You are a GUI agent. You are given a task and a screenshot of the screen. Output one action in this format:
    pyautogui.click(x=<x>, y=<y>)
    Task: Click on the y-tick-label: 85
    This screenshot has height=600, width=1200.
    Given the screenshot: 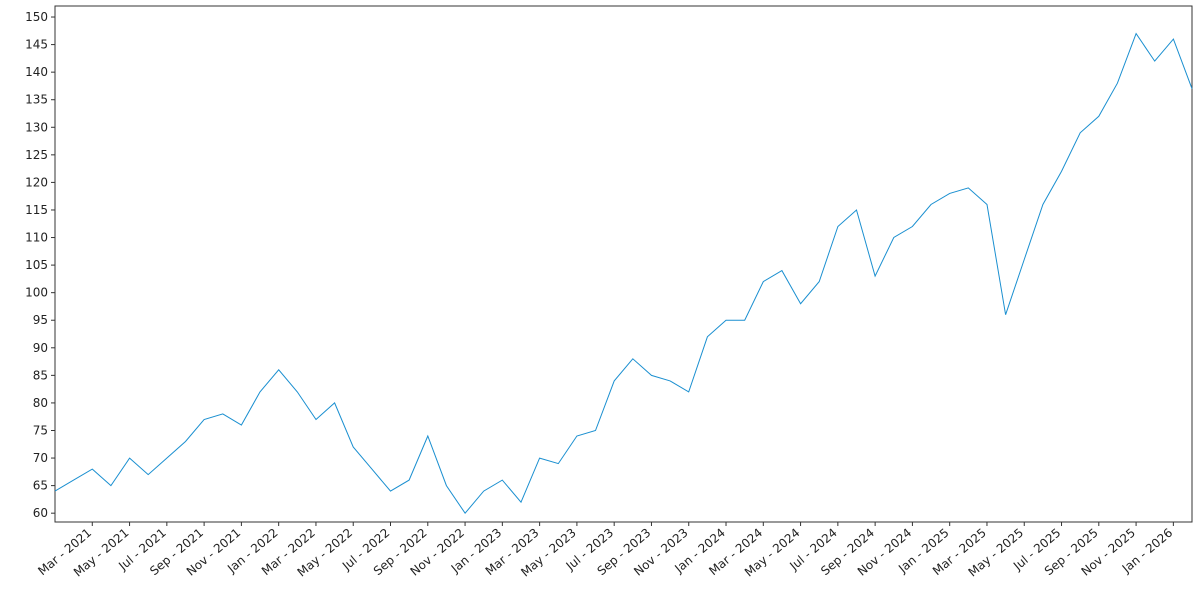 What is the action you would take?
    pyautogui.click(x=40, y=375)
    